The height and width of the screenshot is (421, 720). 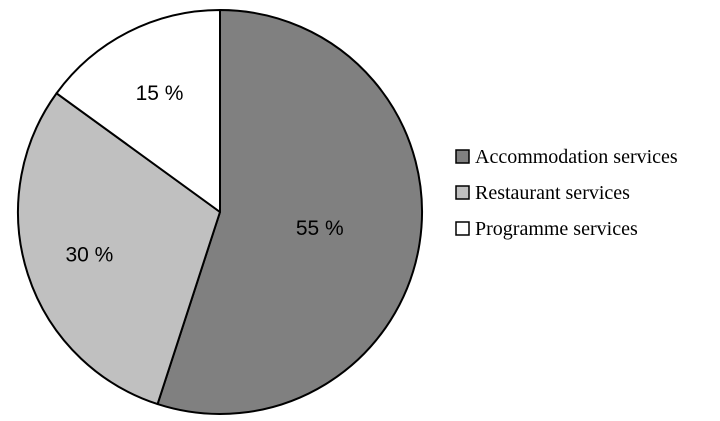 I want to click on legend-swatch-restaurant-services, so click(x=462, y=192).